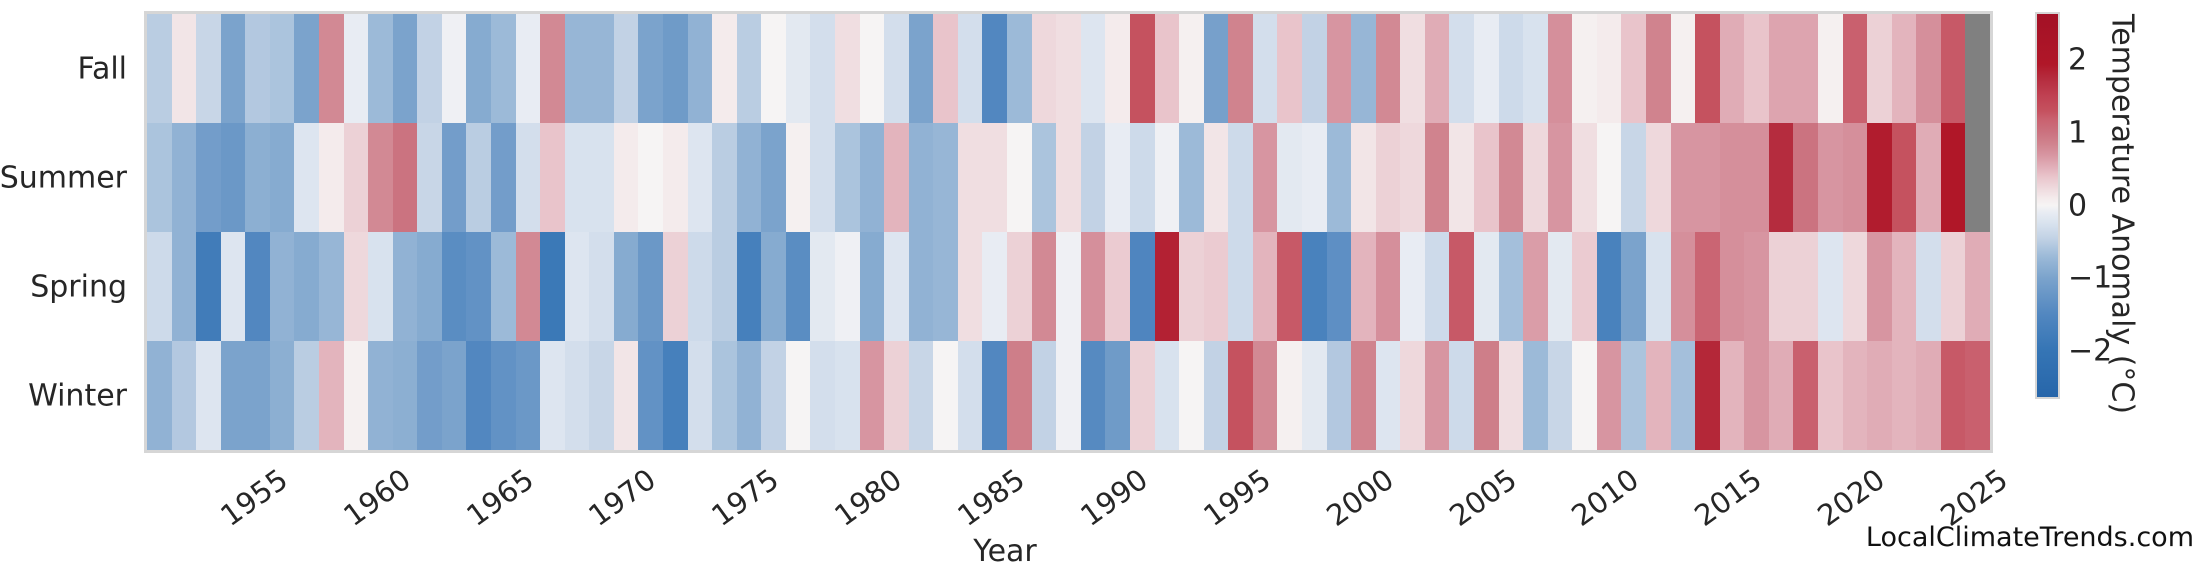 The width and height of the screenshot is (2200, 585). What do you see at coordinates (2090, 278) in the screenshot?
I see `colorbar-tick-label: −1` at bounding box center [2090, 278].